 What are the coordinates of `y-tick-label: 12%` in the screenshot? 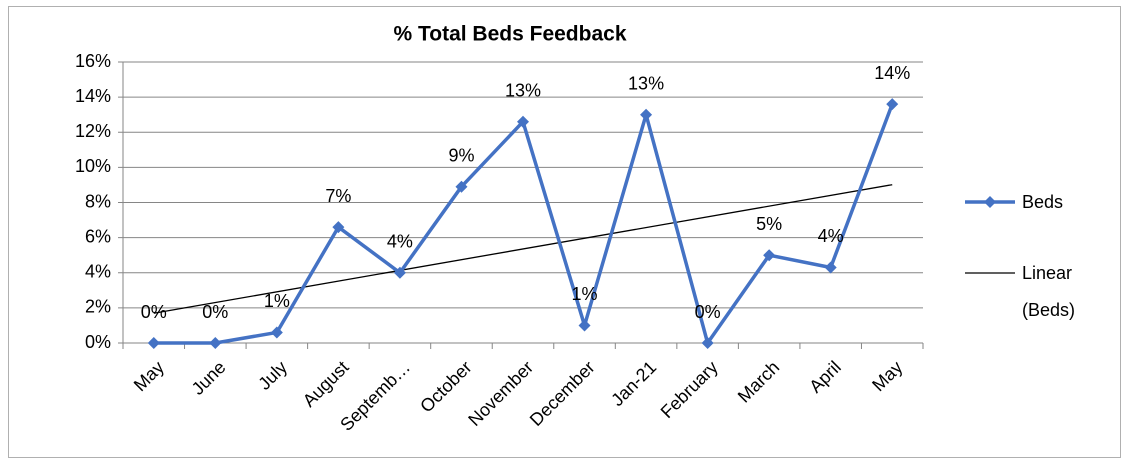 It's located at (93, 131).